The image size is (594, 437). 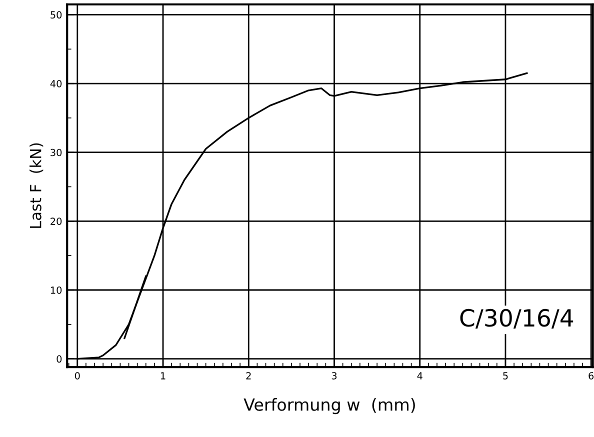 What do you see at coordinates (56, 15) in the screenshot?
I see `y-tick-label: 50` at bounding box center [56, 15].